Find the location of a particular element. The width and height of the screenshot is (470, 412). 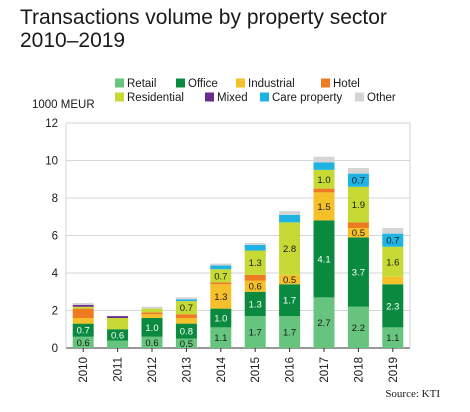

bar-segment-mixed is located at coordinates (83, 305).